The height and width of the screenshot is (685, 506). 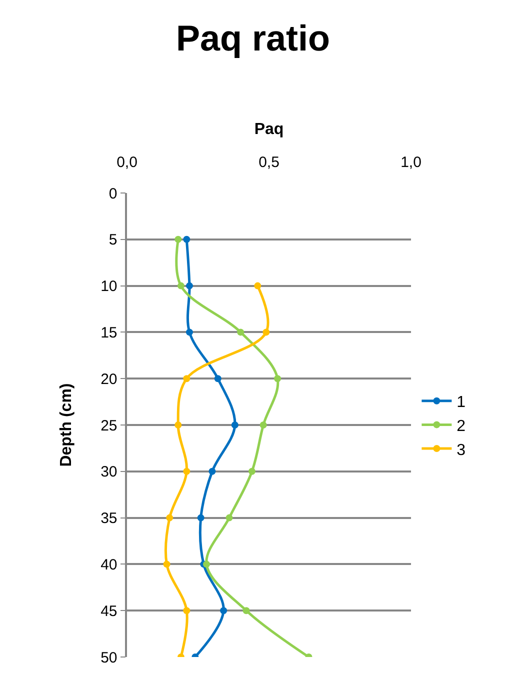 What do you see at coordinates (109, 287) in the screenshot?
I see `y-tick-label: 10` at bounding box center [109, 287].